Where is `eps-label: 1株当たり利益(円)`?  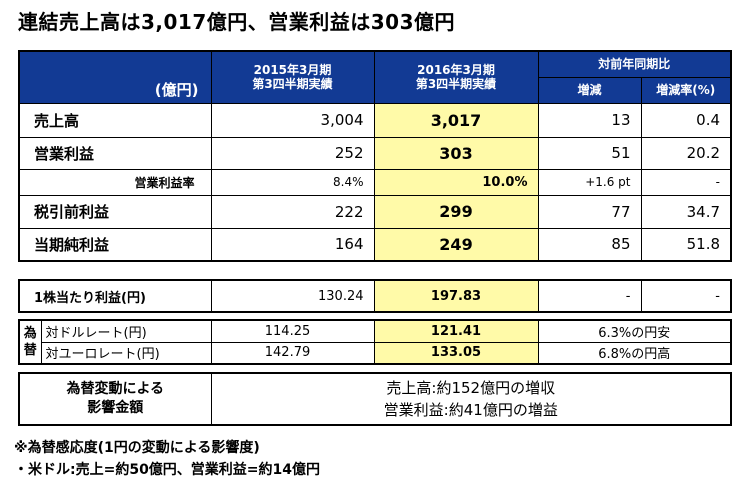
eps-label: 1株当たり利益(円) is located at coordinates (115, 296).